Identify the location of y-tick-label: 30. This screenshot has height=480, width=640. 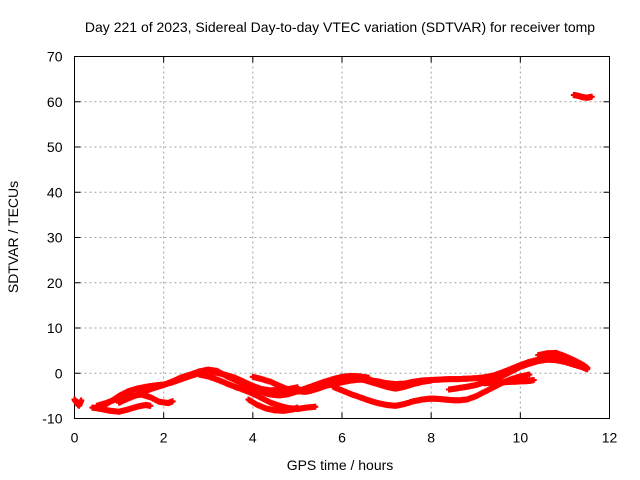
(55, 238).